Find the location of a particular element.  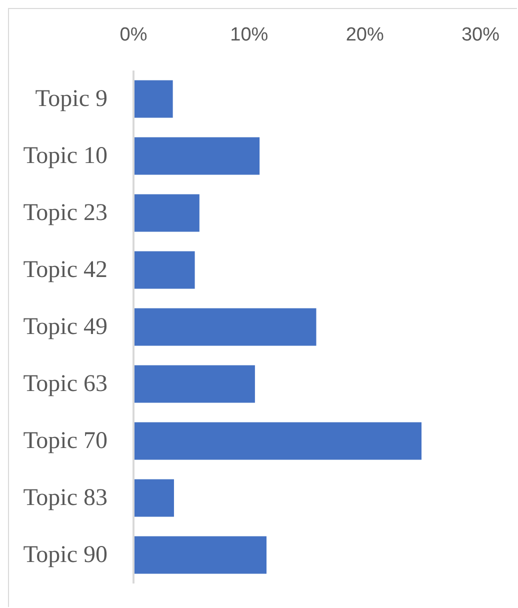

y-tick-label: Topic 23 is located at coordinates (65, 213).